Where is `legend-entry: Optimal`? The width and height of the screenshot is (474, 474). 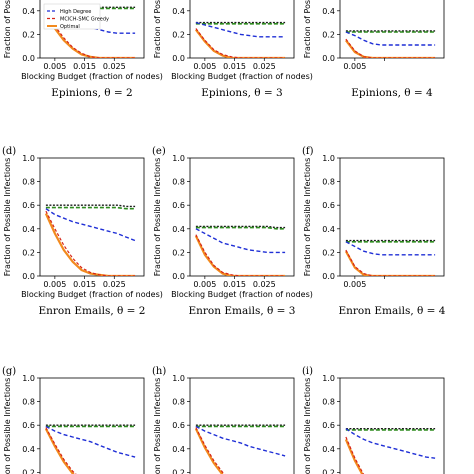 legend-entry: Optimal is located at coordinates (70, 27).